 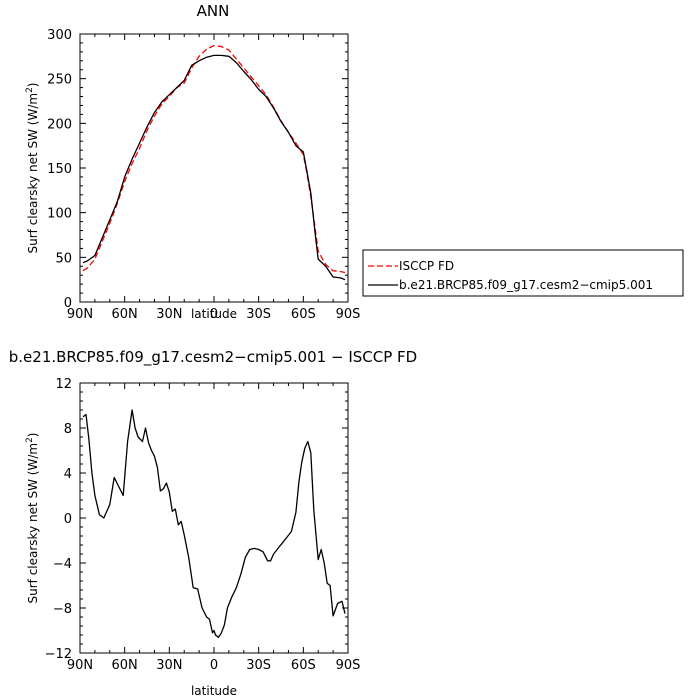 I want to click on y-tick-label: 12, so click(x=63, y=384).